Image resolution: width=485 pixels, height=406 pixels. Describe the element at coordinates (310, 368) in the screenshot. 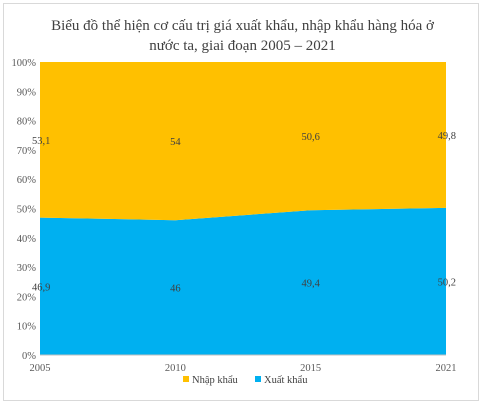

I see `x-tick-label: 2015` at that location.